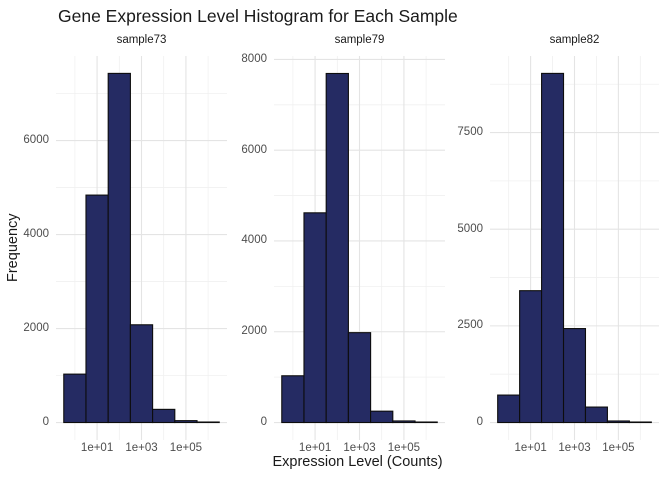 The width and height of the screenshot is (672, 480). I want to click on facet-strip-label: sample82, so click(574, 40).